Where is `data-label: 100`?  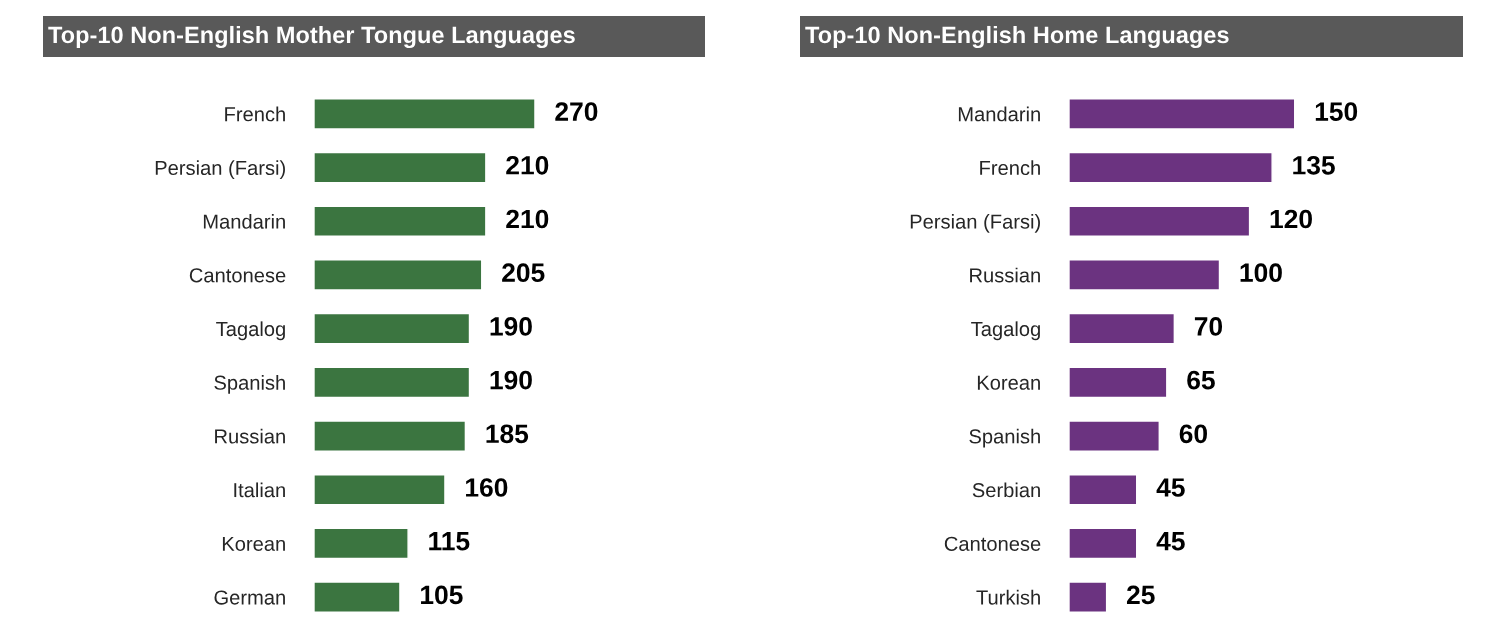 data-label: 100 is located at coordinates (1261, 273).